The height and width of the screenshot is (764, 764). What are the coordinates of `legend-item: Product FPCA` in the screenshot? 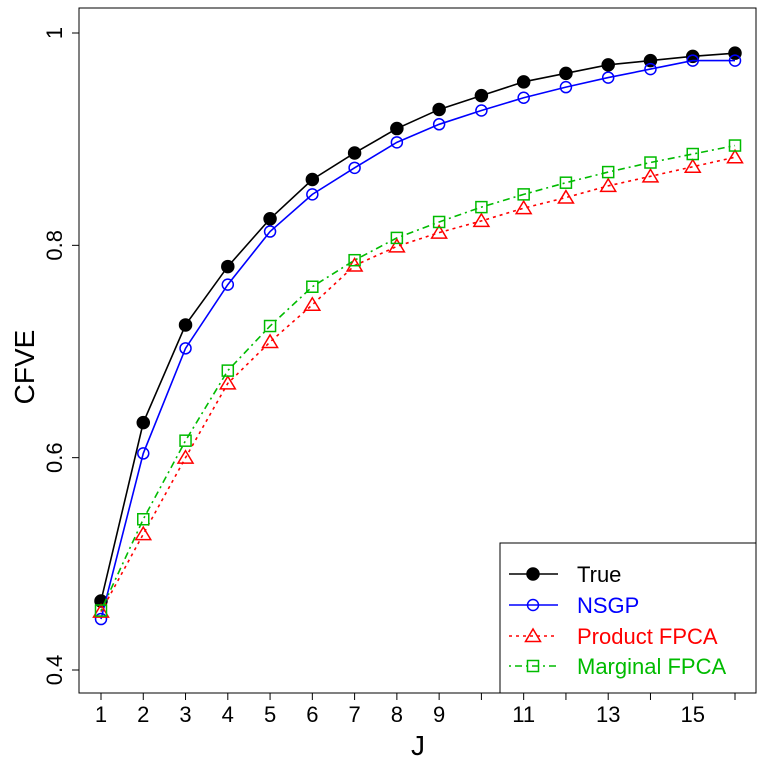 It's located at (613, 636).